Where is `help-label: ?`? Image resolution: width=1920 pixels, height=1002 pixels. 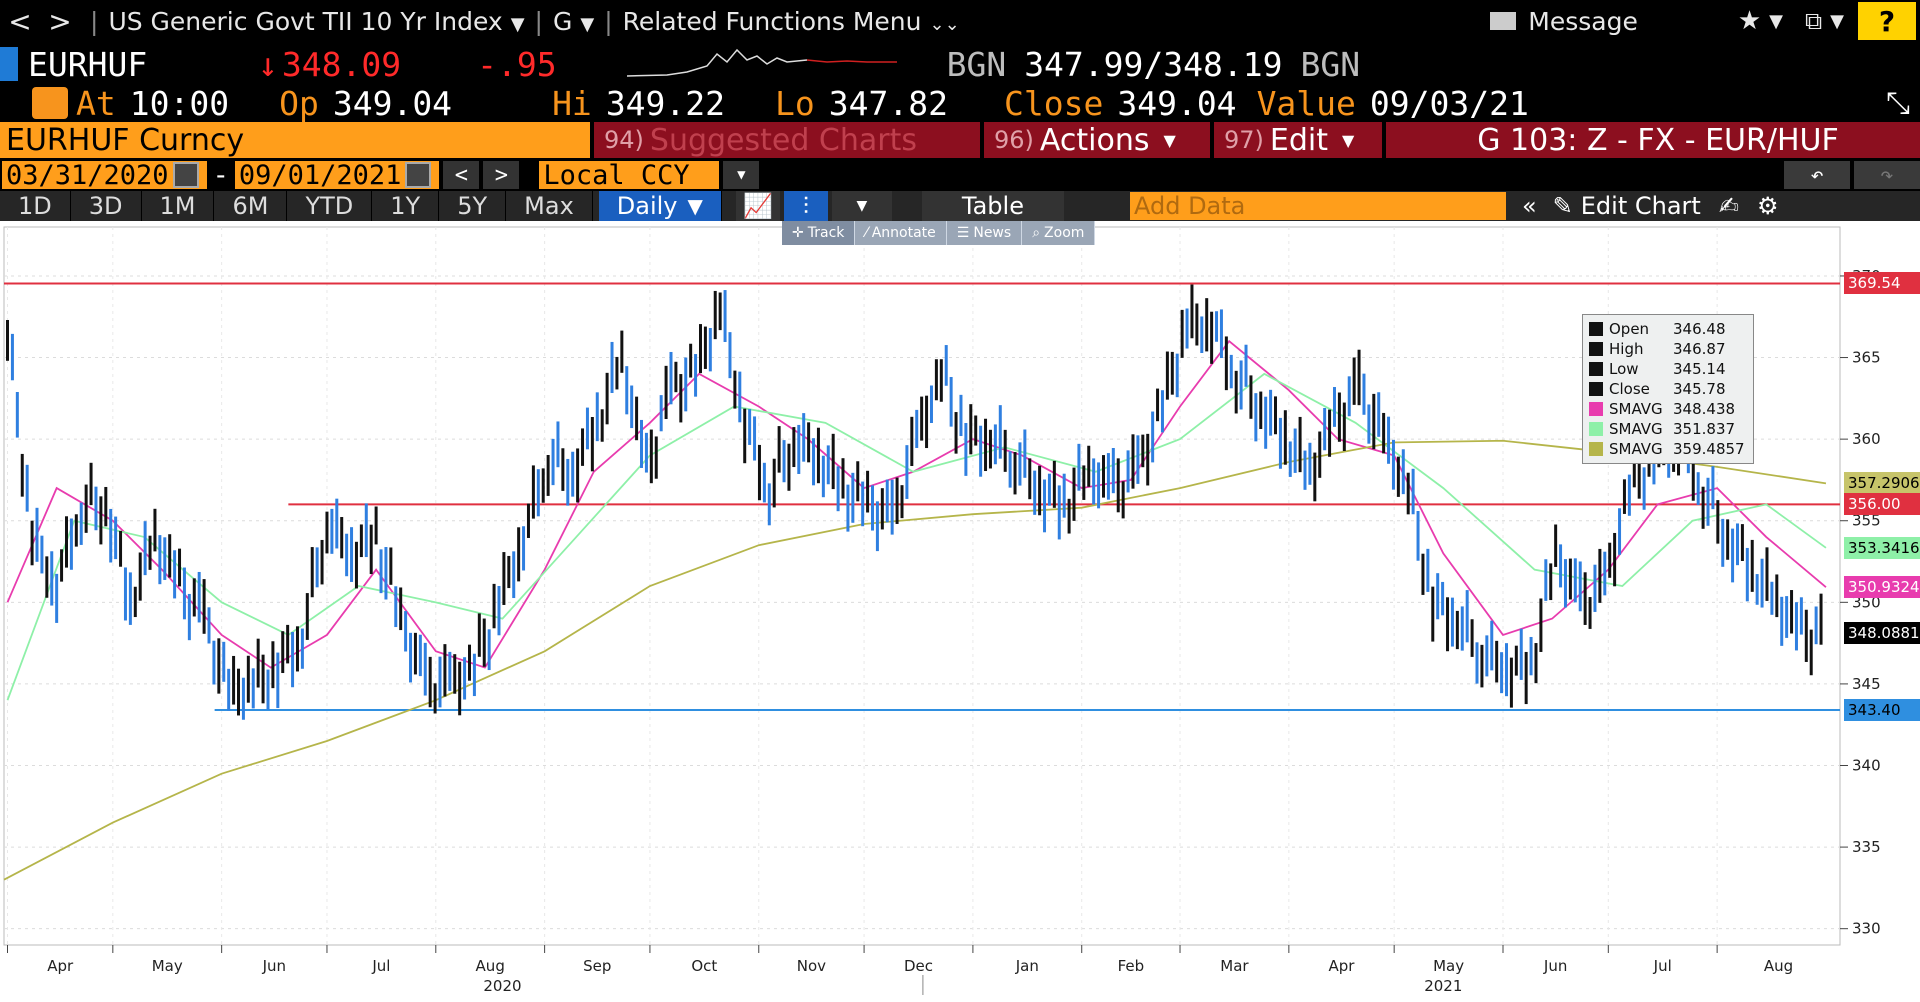 help-label: ? is located at coordinates (1887, 21).